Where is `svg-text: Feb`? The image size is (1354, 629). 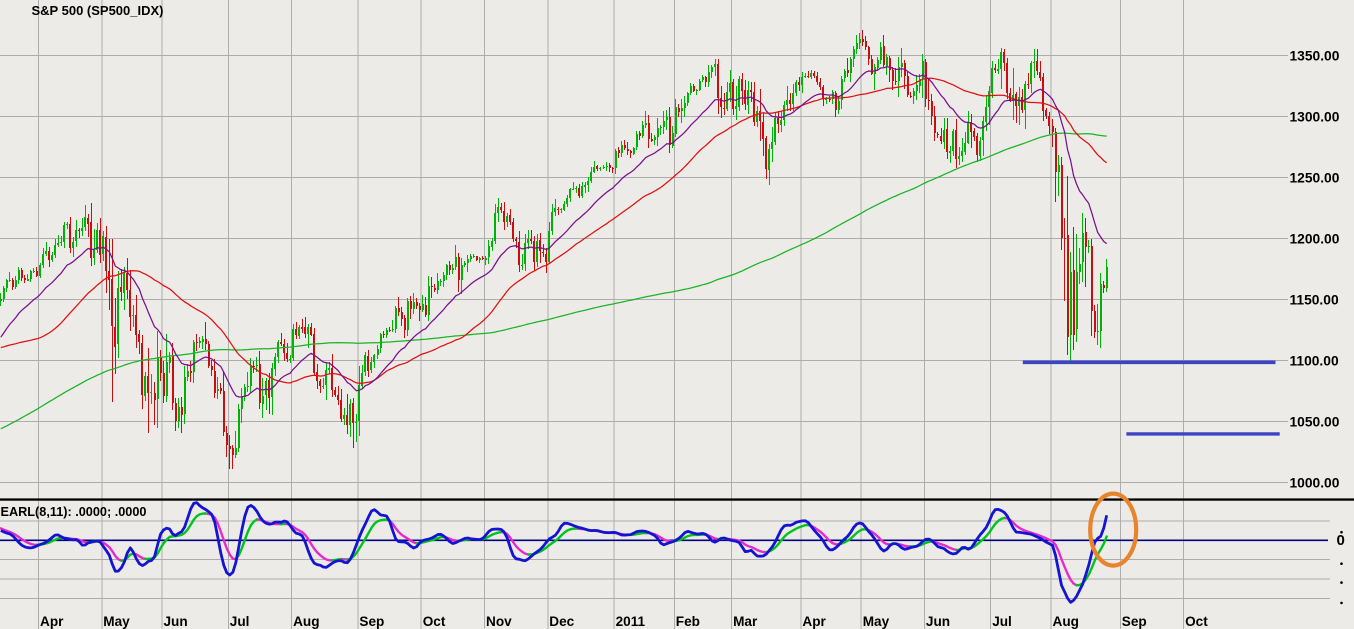
svg-text: Feb is located at coordinates (688, 621).